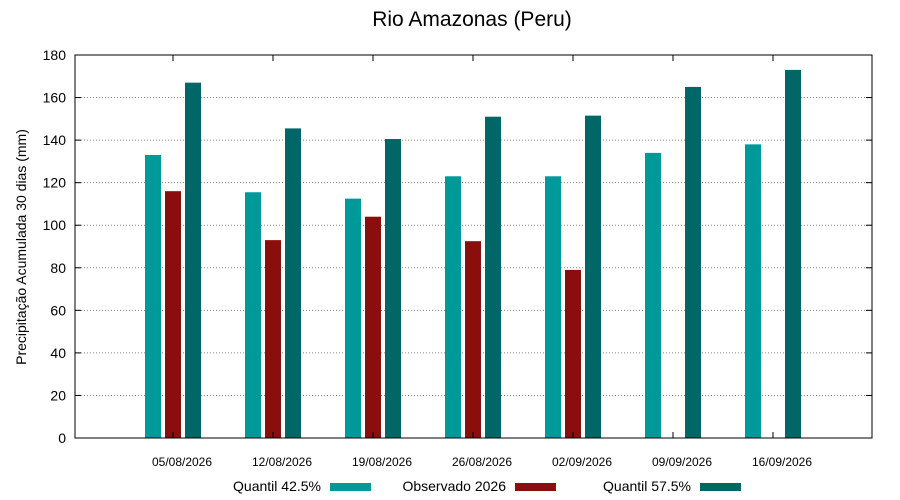 This screenshot has width=900, height=500. Describe the element at coordinates (482, 462) in the screenshot. I see `x-tick-label: 26/08/2026` at that location.